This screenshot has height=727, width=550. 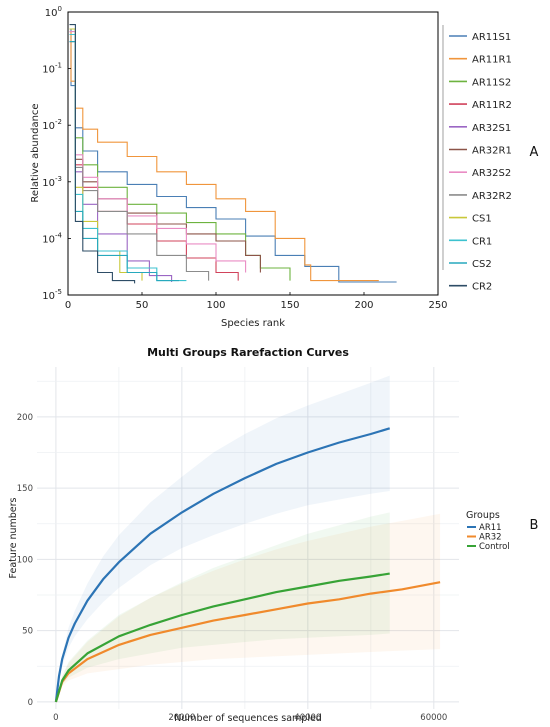 I want to click on rarefaction-legend-title: Groups, so click(x=483, y=515).